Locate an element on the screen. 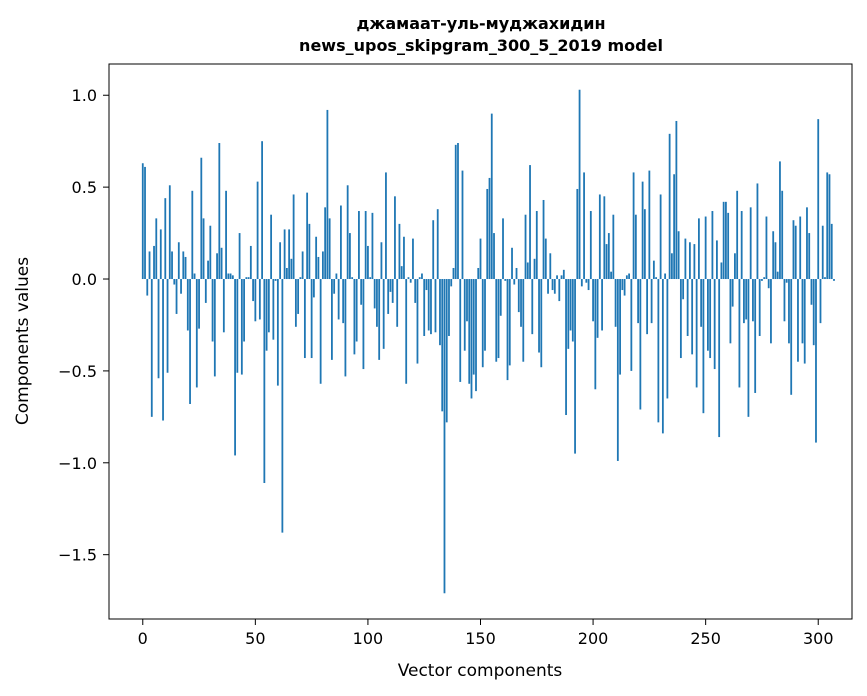 The width and height of the screenshot is (867, 696). y-tick-label: −0.5 is located at coordinates (77, 371).